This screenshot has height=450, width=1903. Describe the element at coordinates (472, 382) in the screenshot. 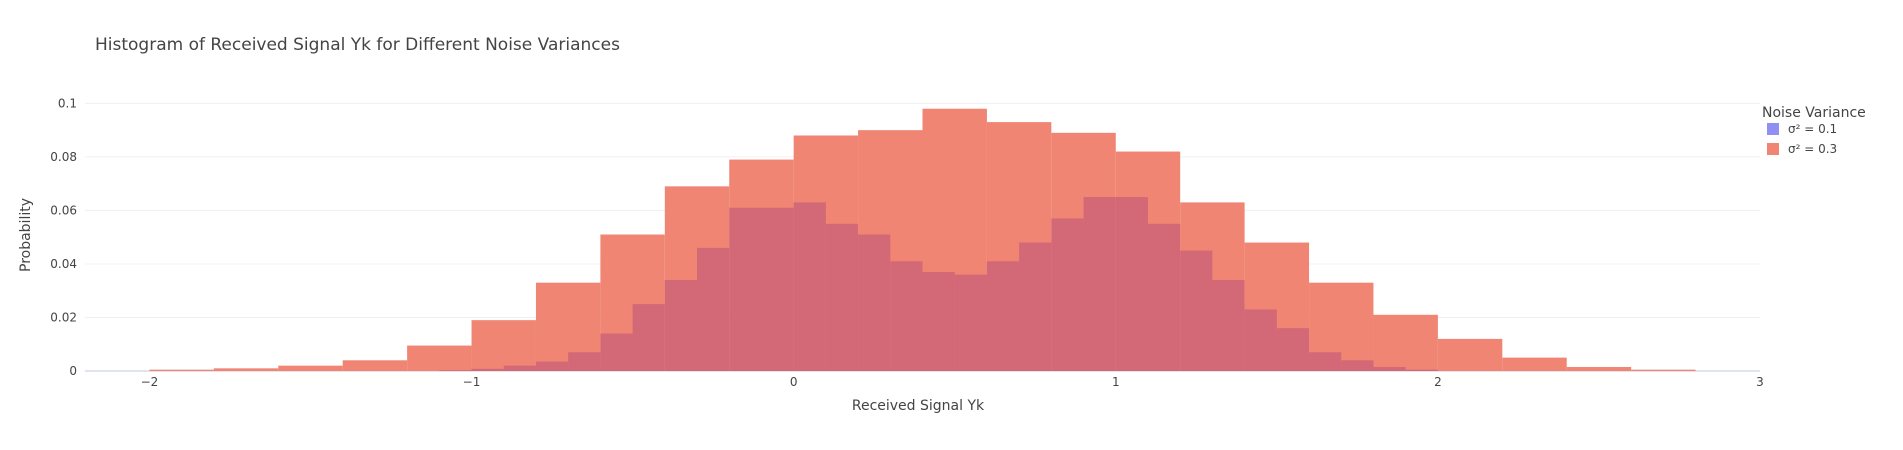

I see `x-tick-label: −1` at that location.